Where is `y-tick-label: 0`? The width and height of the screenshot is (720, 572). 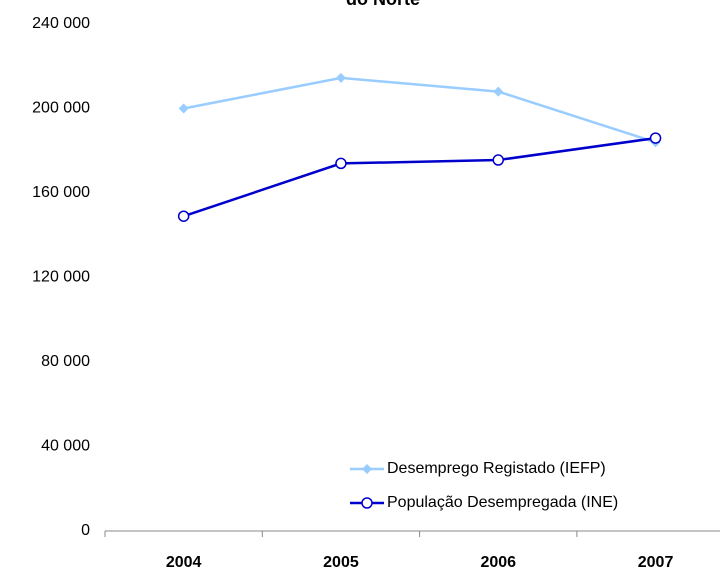 y-tick-label: 0 is located at coordinates (85, 530).